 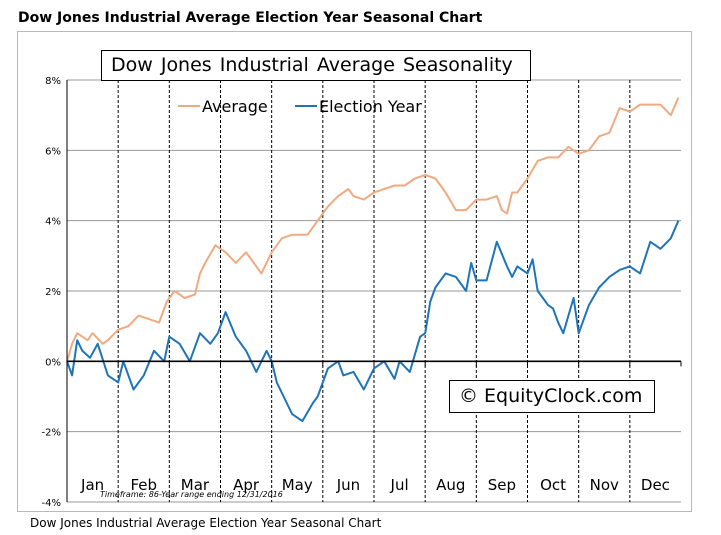 I want to click on legend-swatch-election-year, so click(x=306, y=105).